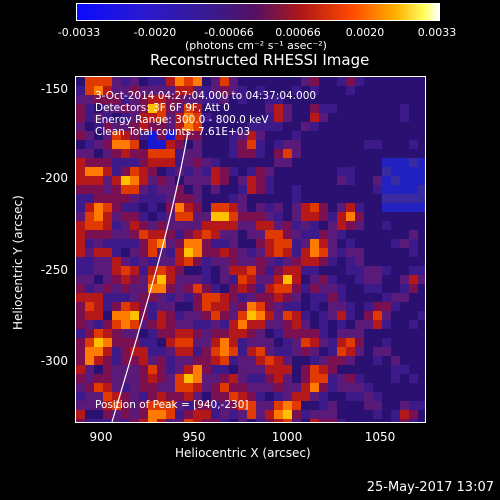 Image resolution: width=500 pixels, height=500 pixels. What do you see at coordinates (101, 437) in the screenshot?
I see `x-tick: 900` at bounding box center [101, 437].